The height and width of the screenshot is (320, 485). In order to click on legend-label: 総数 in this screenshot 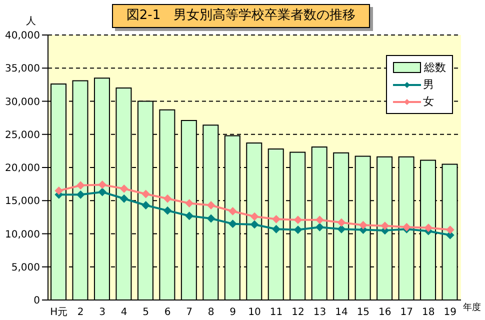, I will do `click(435, 67)`.